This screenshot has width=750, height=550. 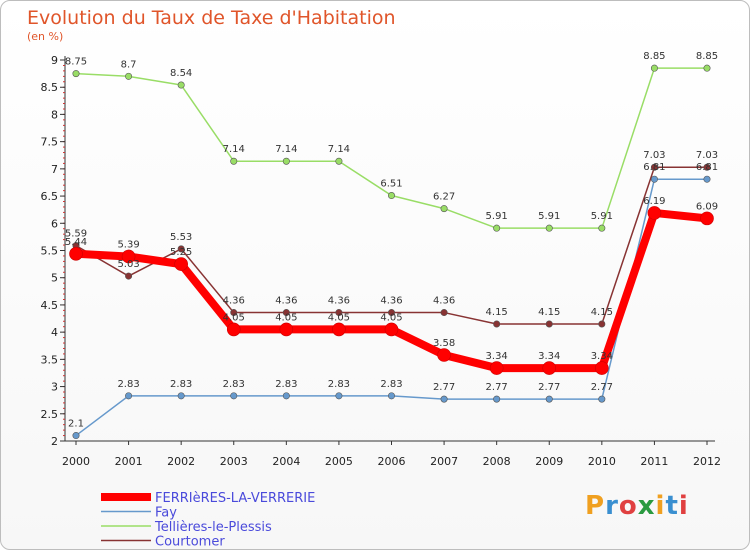 What do you see at coordinates (50, 142) in the screenshot?
I see `y-tick-label: 7.5` at bounding box center [50, 142].